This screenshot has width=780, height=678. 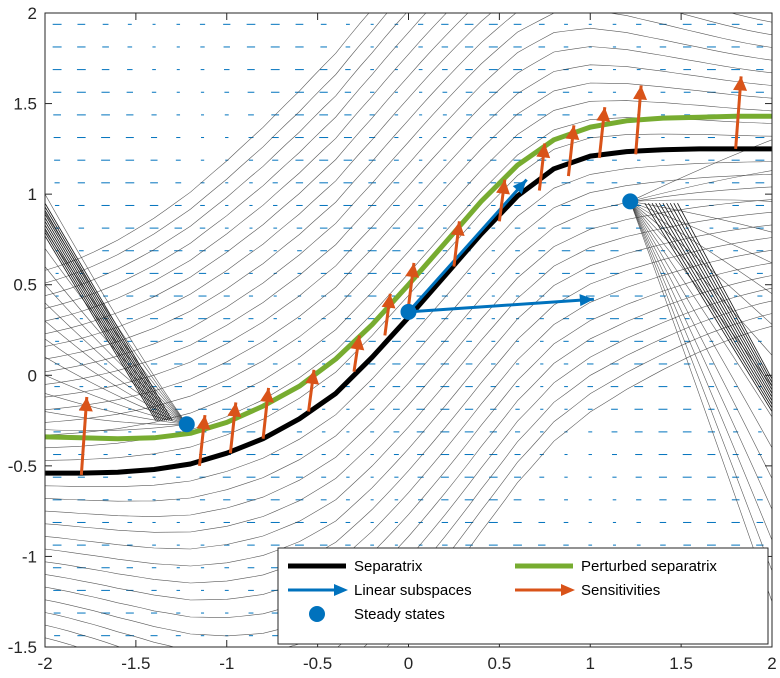 What do you see at coordinates (32, 13) in the screenshot?
I see `y-tick-label: 2` at bounding box center [32, 13].